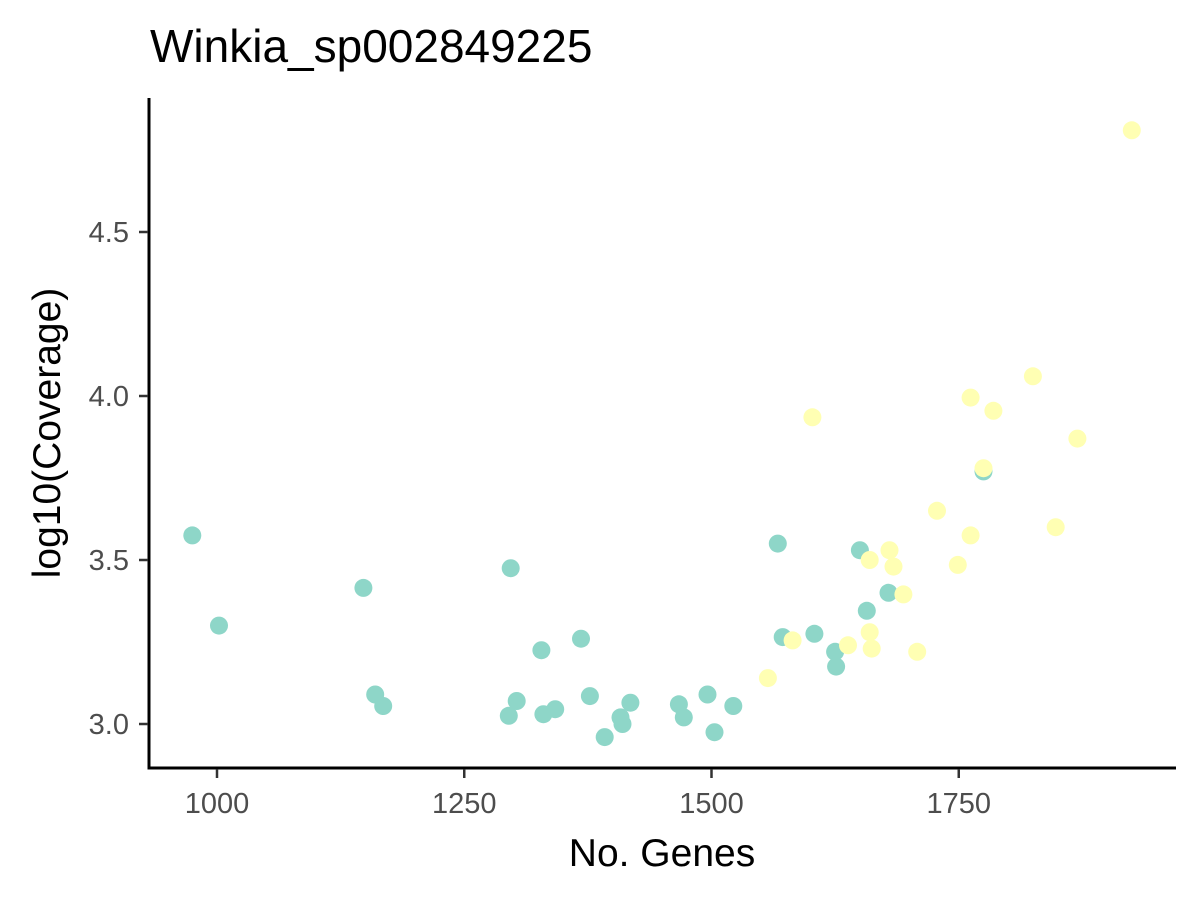 This screenshot has width=1200, height=900. Describe the element at coordinates (217, 804) in the screenshot. I see `x-tick-label-1: 1000` at that location.